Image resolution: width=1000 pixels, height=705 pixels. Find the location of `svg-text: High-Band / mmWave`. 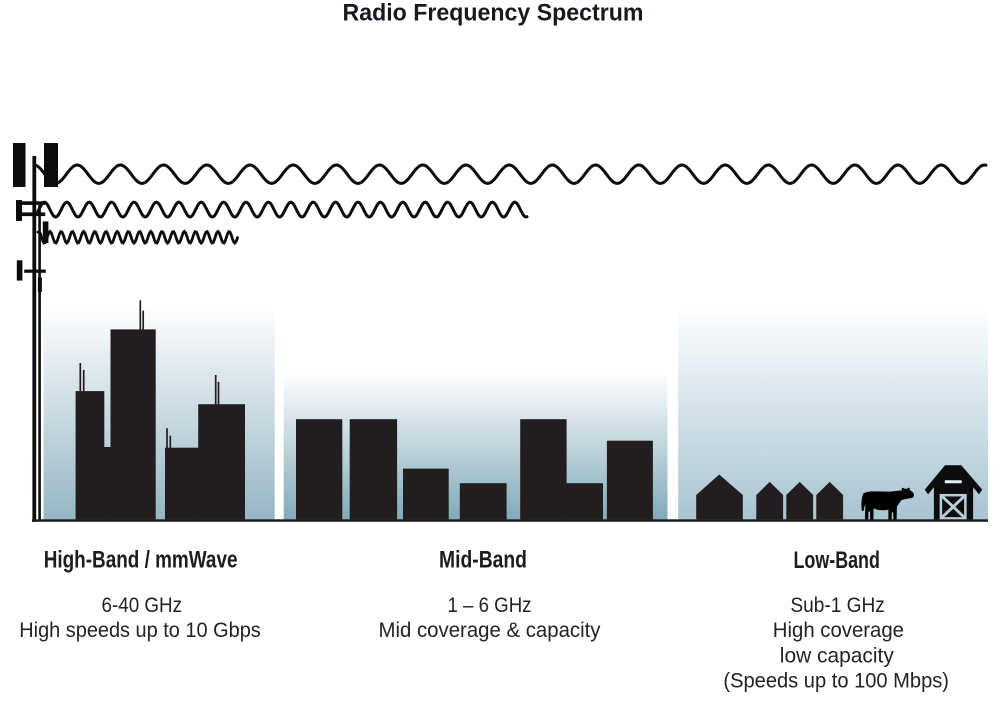

svg-text: High-Band / mmWave is located at coordinates (141, 560).